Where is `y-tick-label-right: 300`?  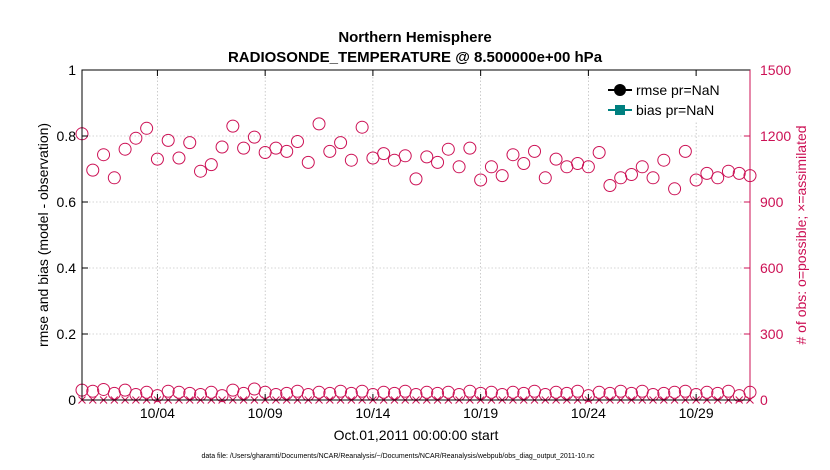
y-tick-label-right: 300 is located at coordinates (772, 334).